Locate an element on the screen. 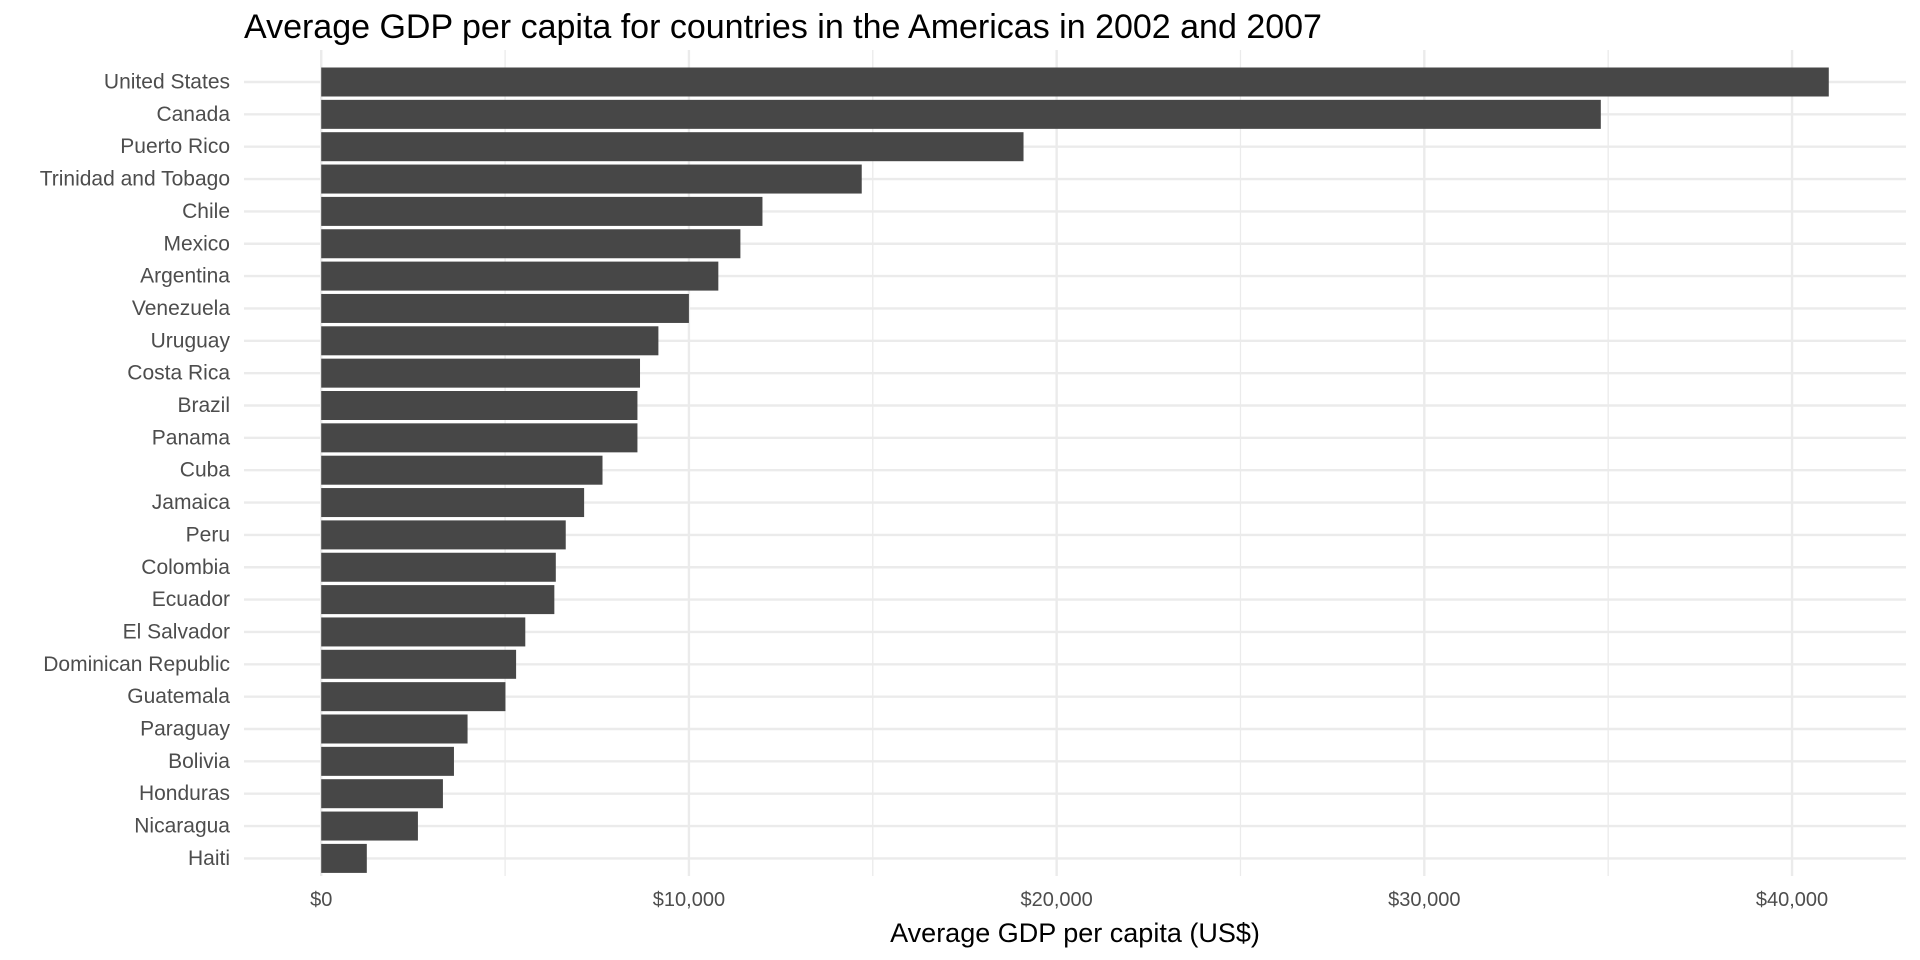 Image resolution: width=1920 pixels, height=960 pixels. category-label: Honduras is located at coordinates (184, 793).